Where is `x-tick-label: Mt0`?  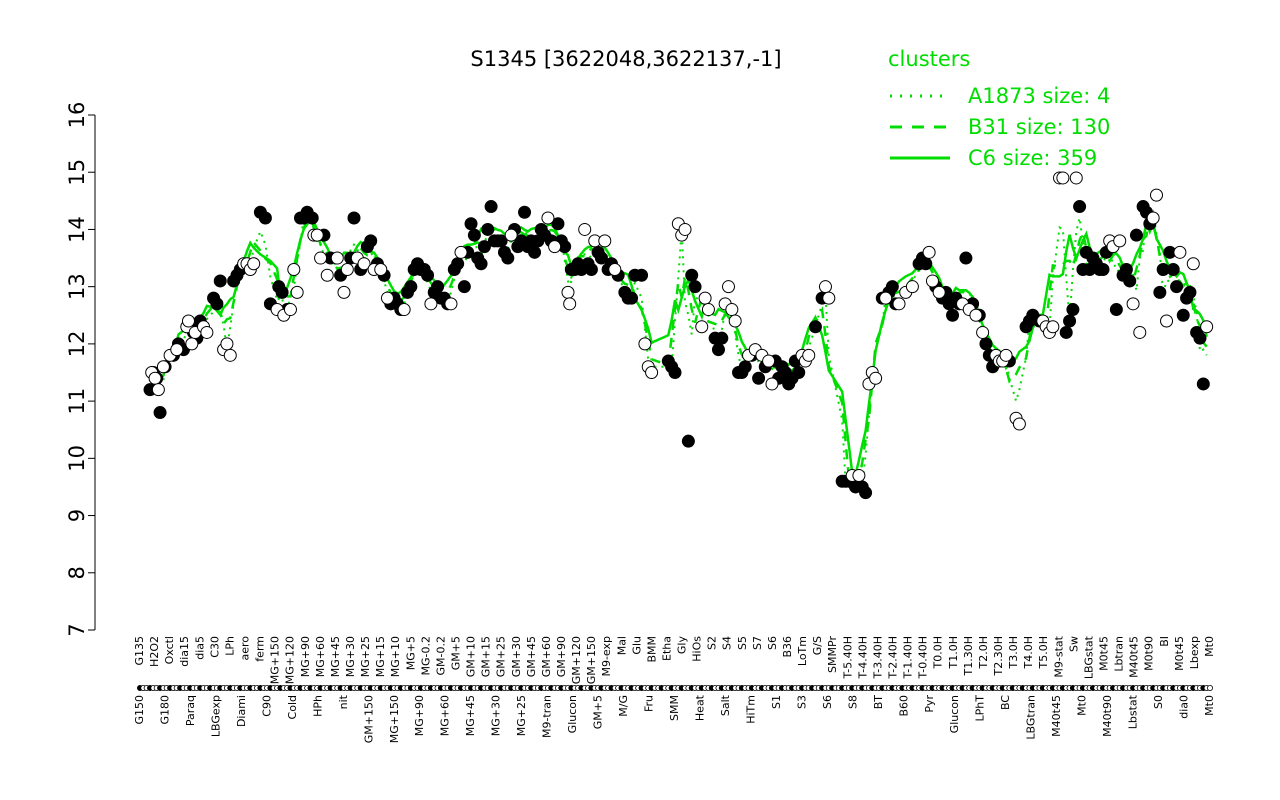 x-tick-label: Mt0 is located at coordinates (1209, 646).